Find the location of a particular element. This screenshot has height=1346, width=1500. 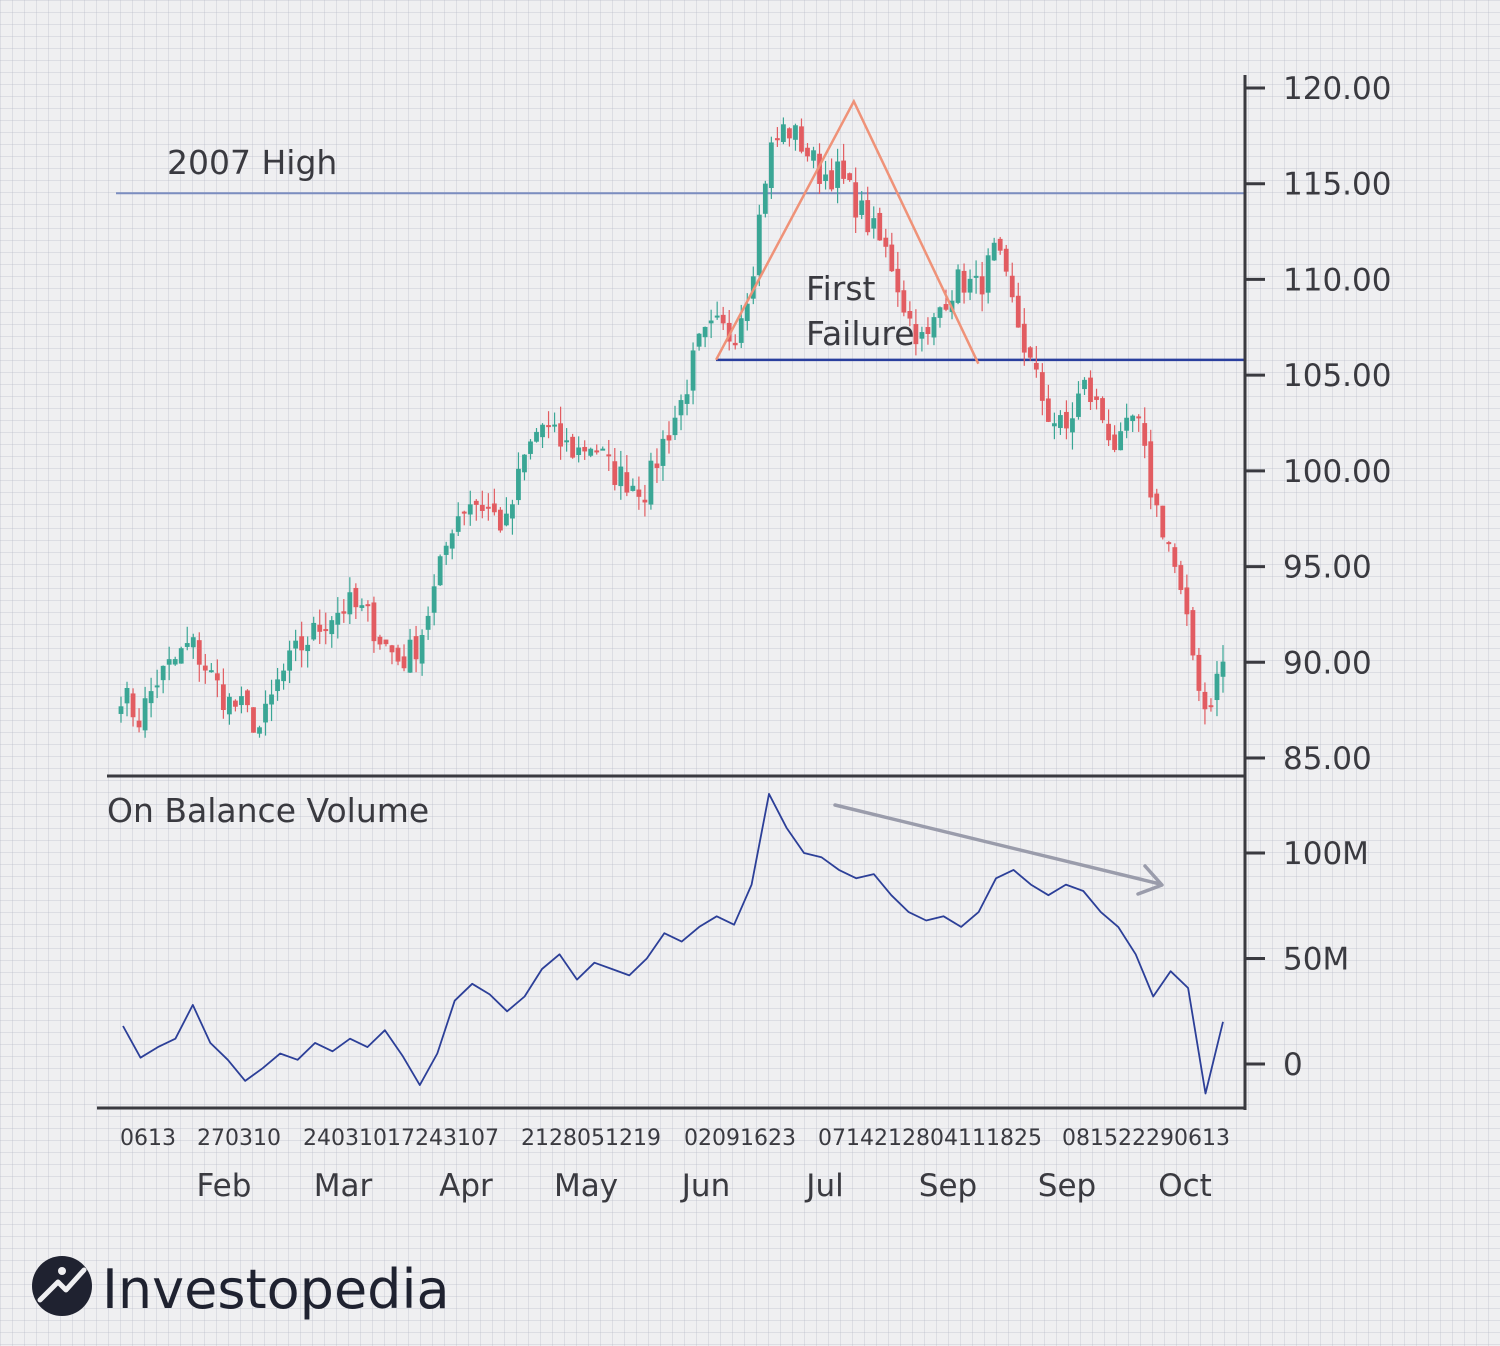

month-label-oct: Oct is located at coordinates (1185, 1186).